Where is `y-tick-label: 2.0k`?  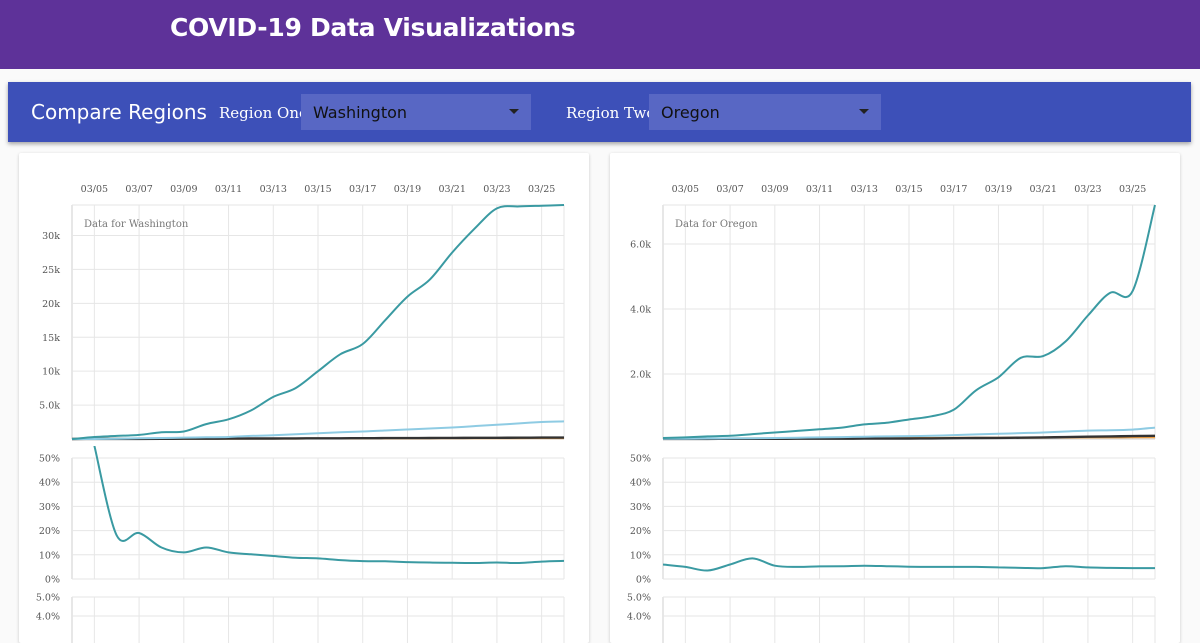
y-tick-label: 2.0k is located at coordinates (640, 375).